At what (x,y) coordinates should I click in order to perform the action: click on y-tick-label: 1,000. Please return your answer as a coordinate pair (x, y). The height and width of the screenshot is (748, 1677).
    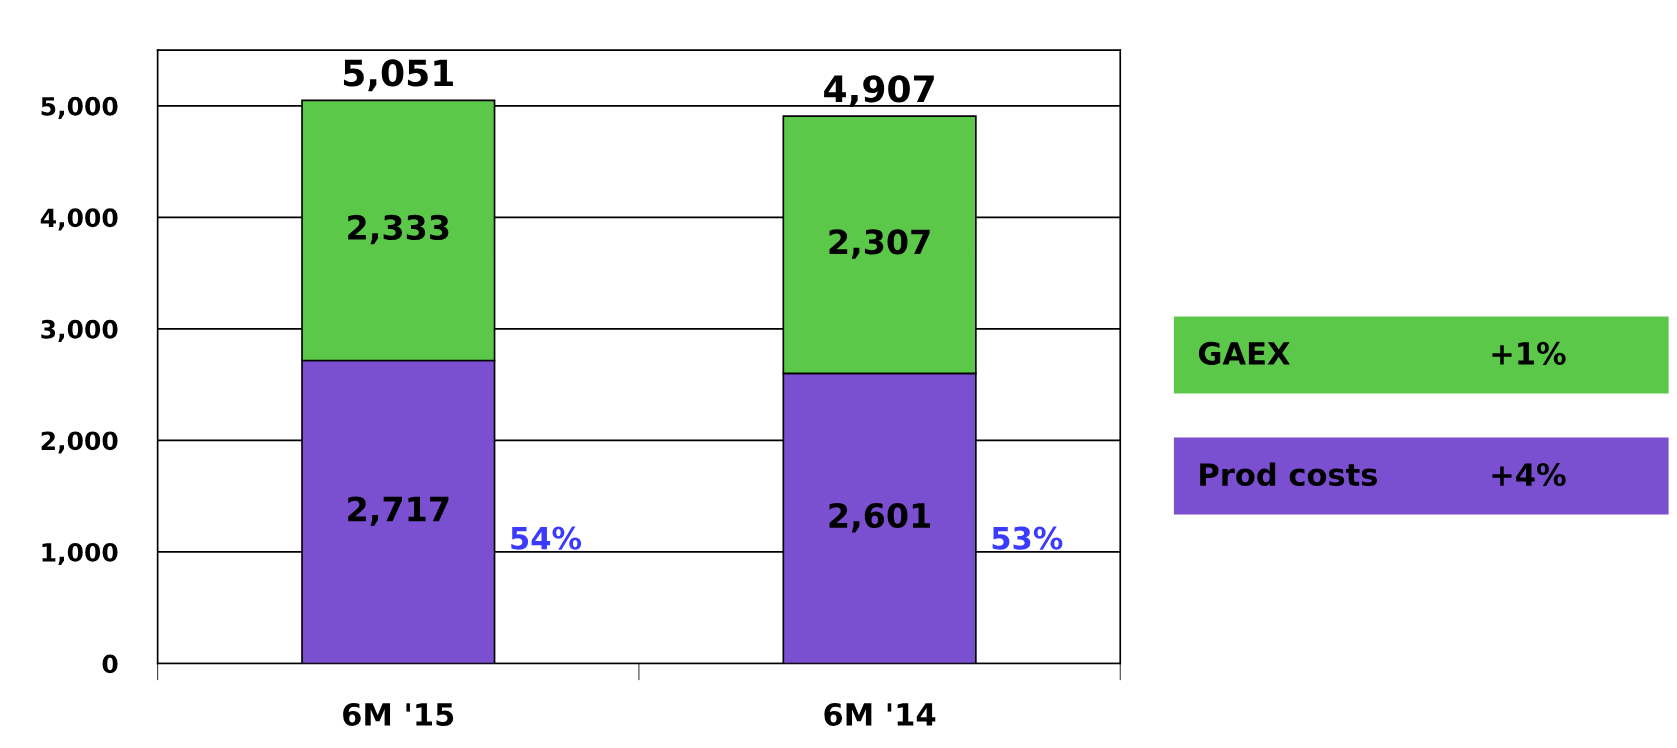
    Looking at the image, I should click on (80, 553).